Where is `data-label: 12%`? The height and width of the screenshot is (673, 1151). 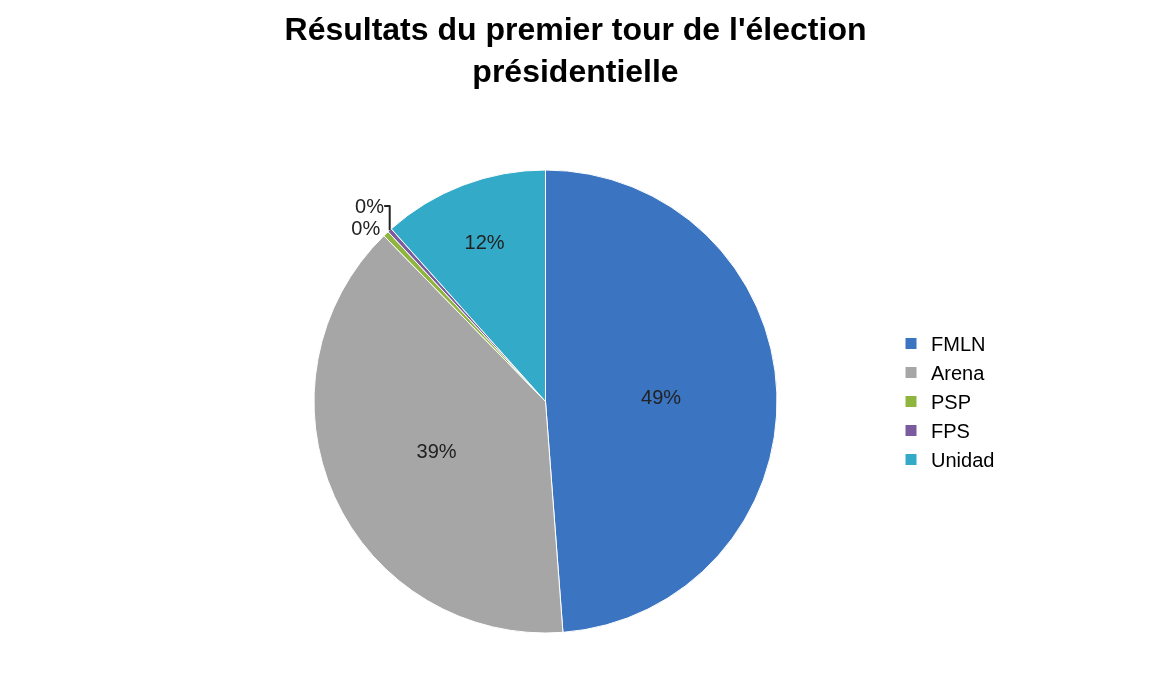 data-label: 12% is located at coordinates (484, 242).